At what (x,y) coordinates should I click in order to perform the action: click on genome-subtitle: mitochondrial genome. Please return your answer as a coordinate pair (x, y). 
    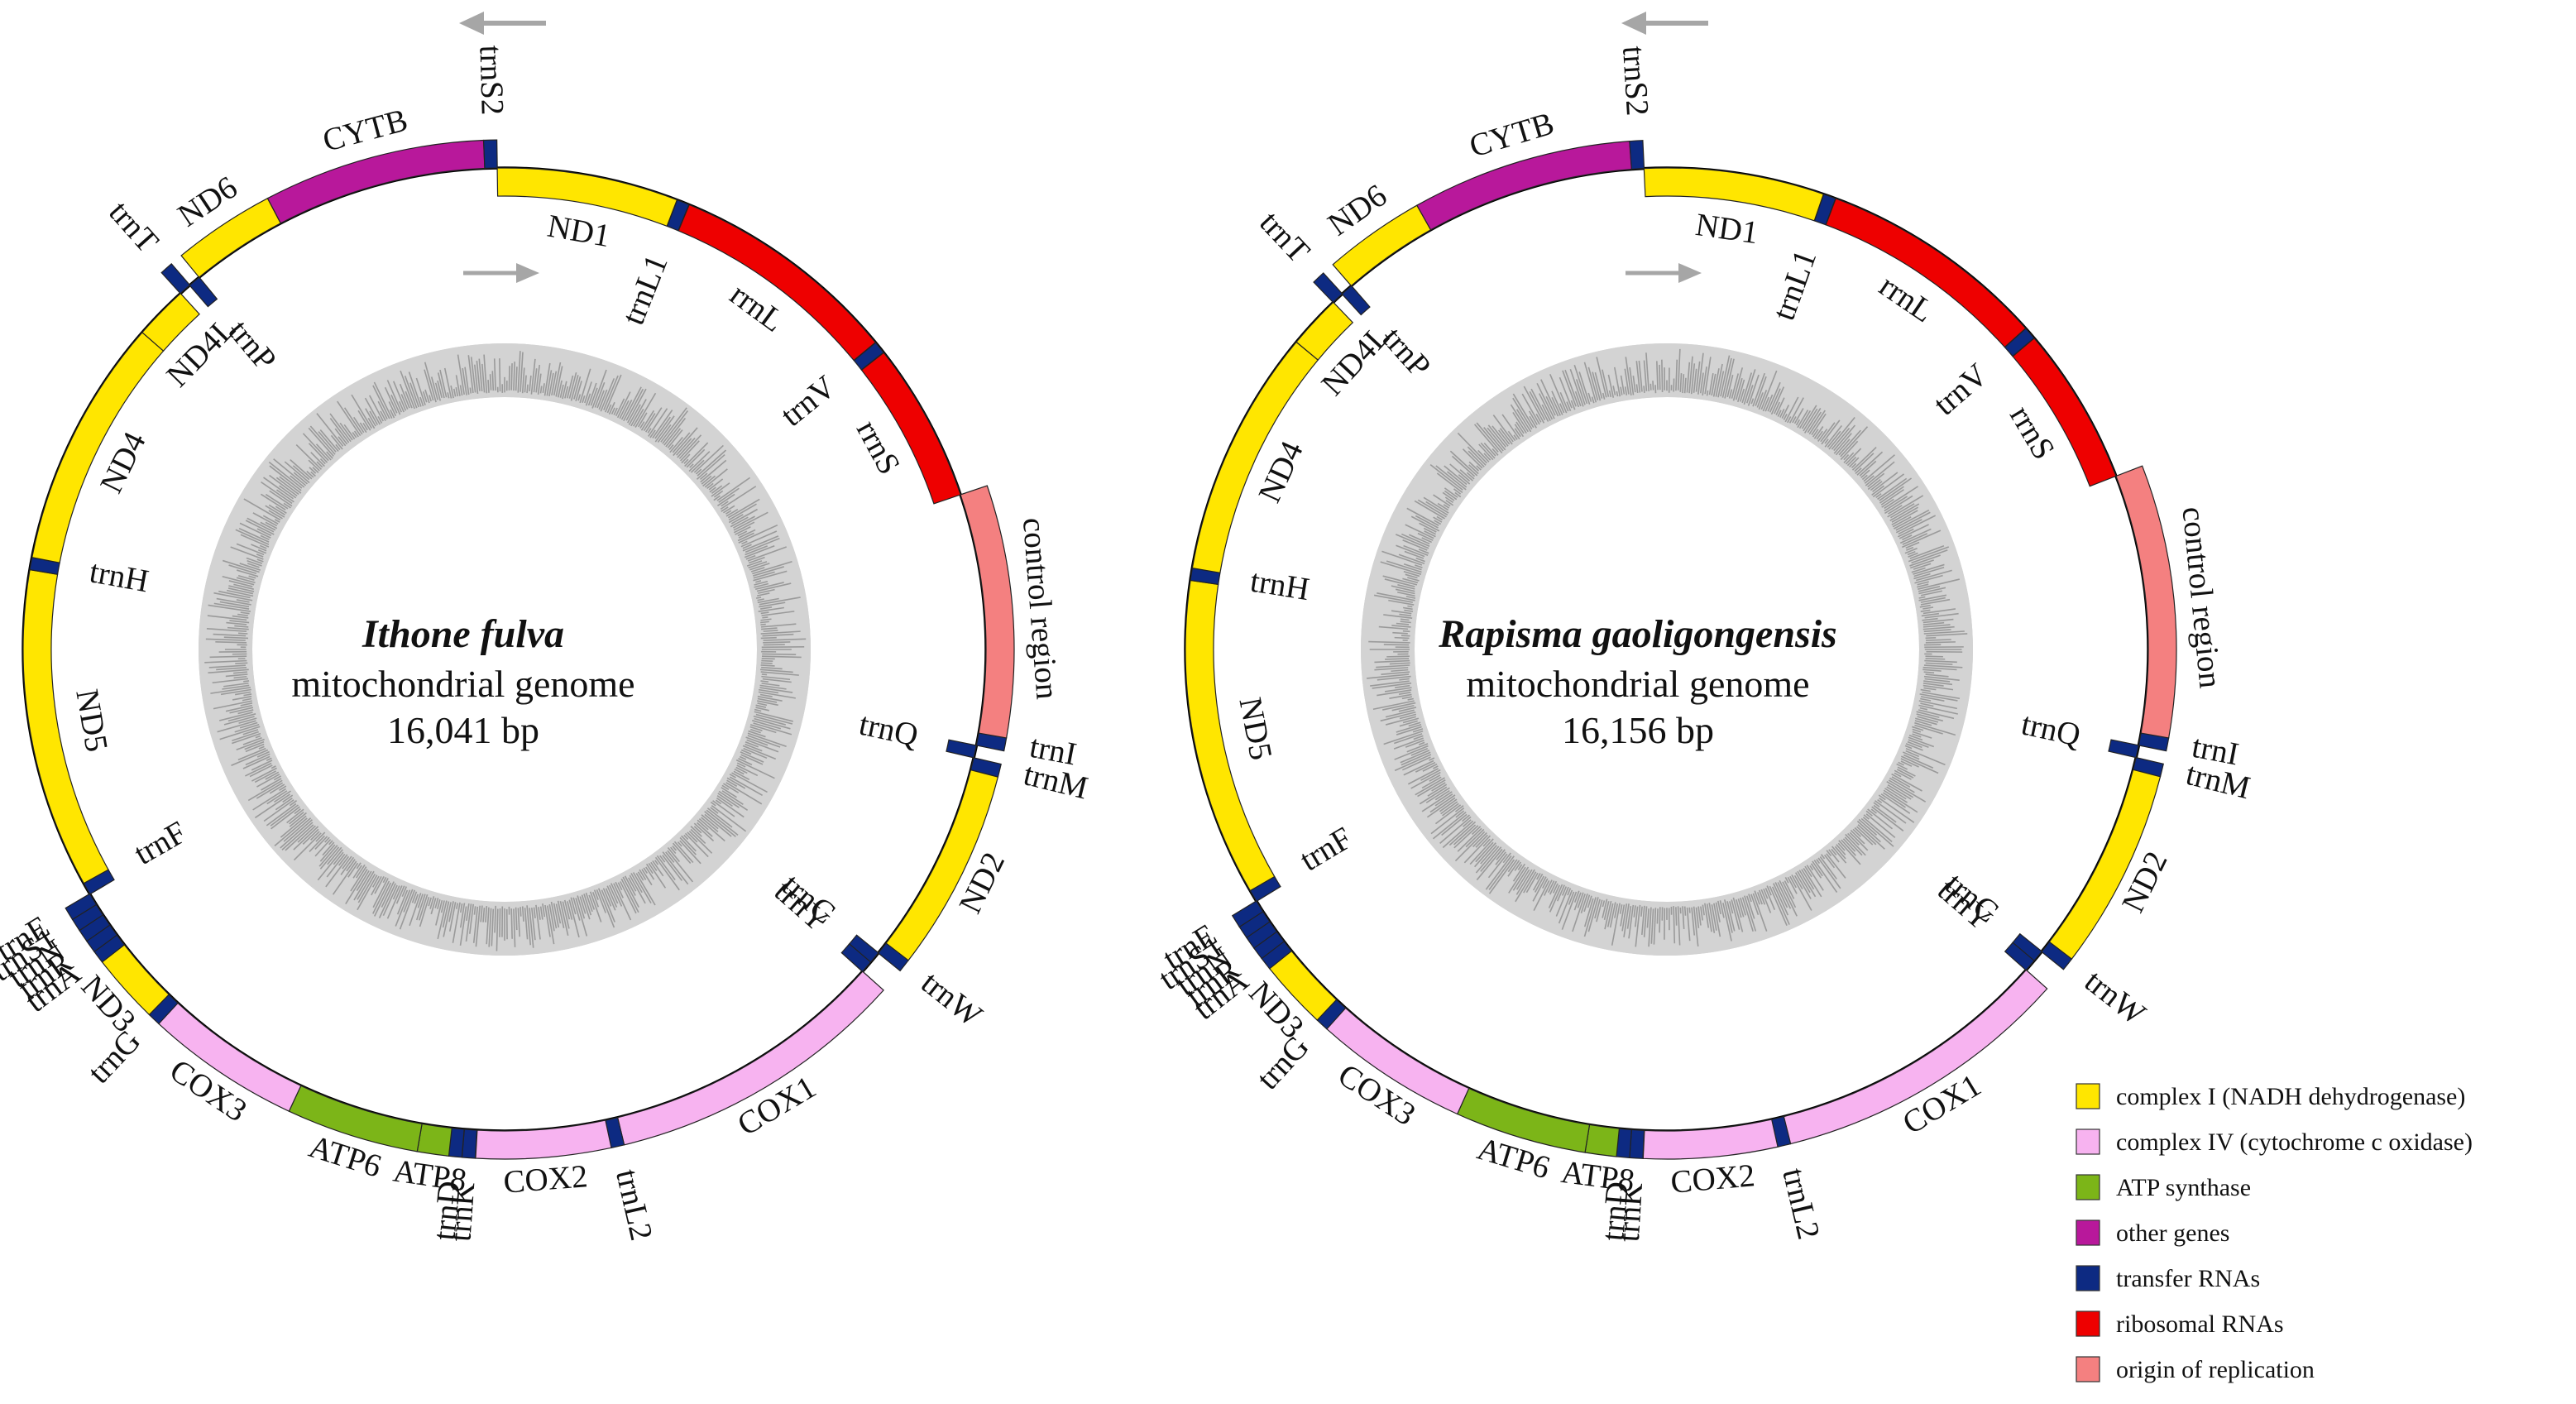
    Looking at the image, I should click on (1638, 684).